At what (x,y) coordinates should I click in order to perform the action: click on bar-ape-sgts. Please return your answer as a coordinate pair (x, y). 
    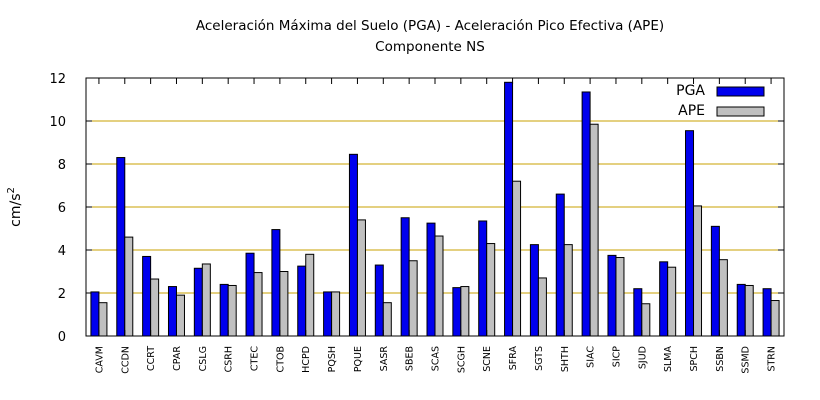
    Looking at the image, I should click on (542, 307).